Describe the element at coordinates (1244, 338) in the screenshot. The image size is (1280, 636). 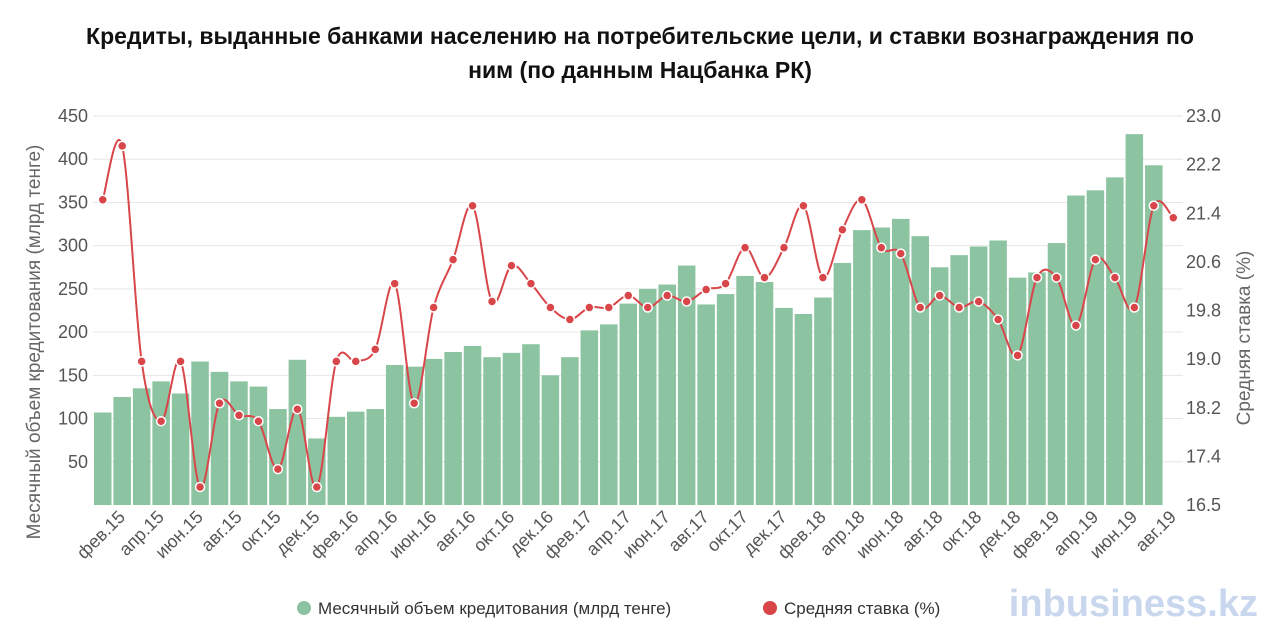
I see `y-right-axis-label: Средняя ставка (%)` at that location.